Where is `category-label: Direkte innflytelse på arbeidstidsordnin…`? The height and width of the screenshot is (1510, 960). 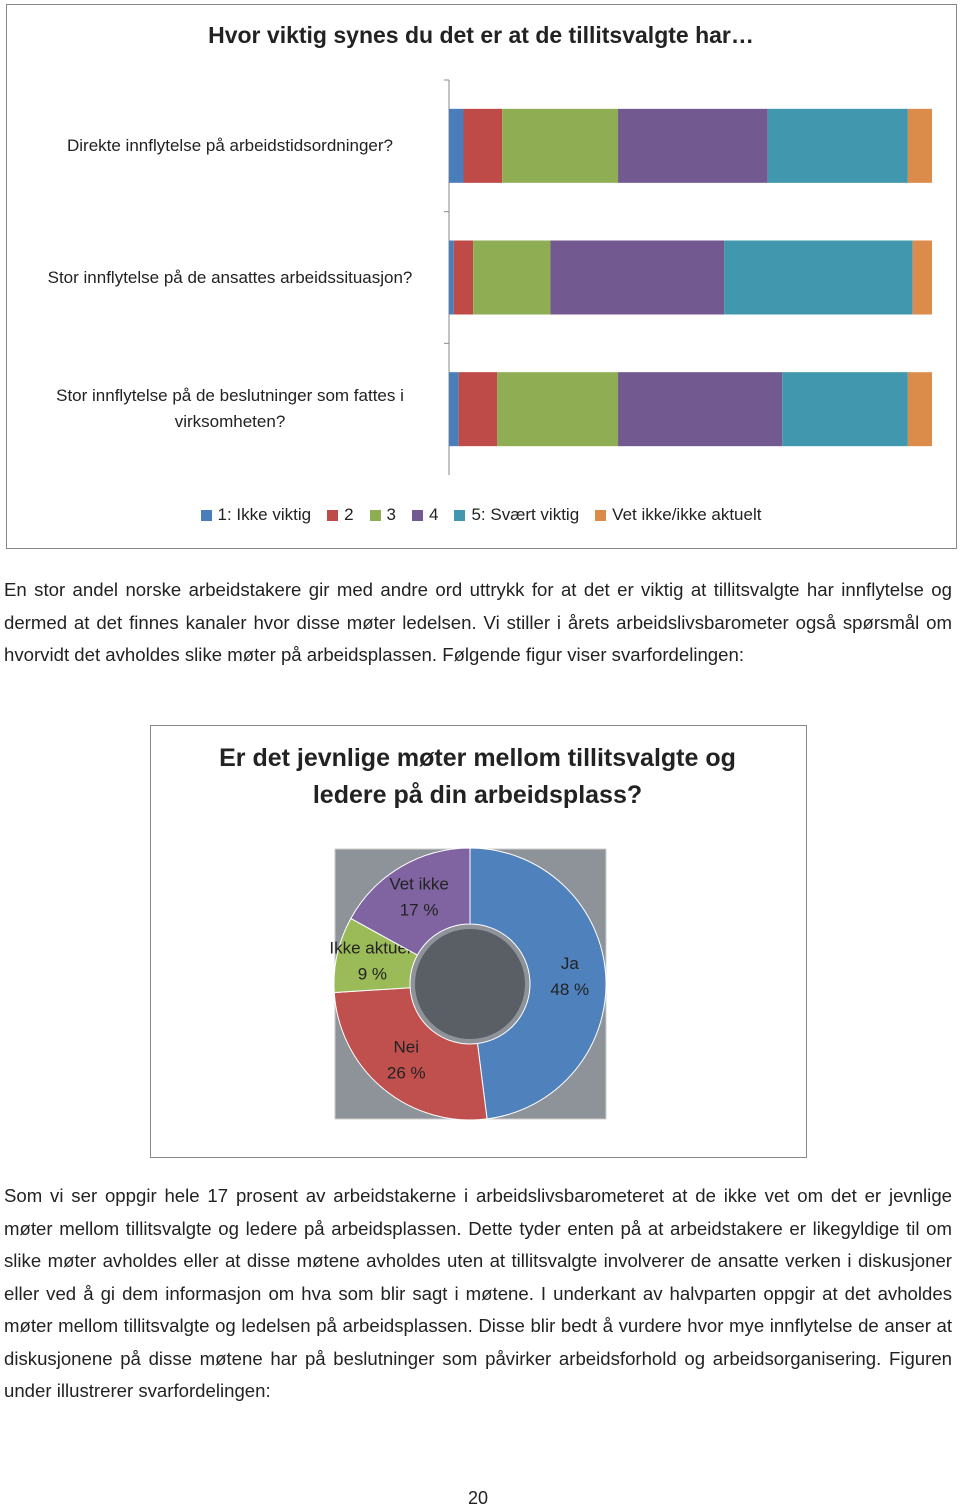 category-label: Direkte innflytelse på arbeidstidsordnin… is located at coordinates (229, 145).